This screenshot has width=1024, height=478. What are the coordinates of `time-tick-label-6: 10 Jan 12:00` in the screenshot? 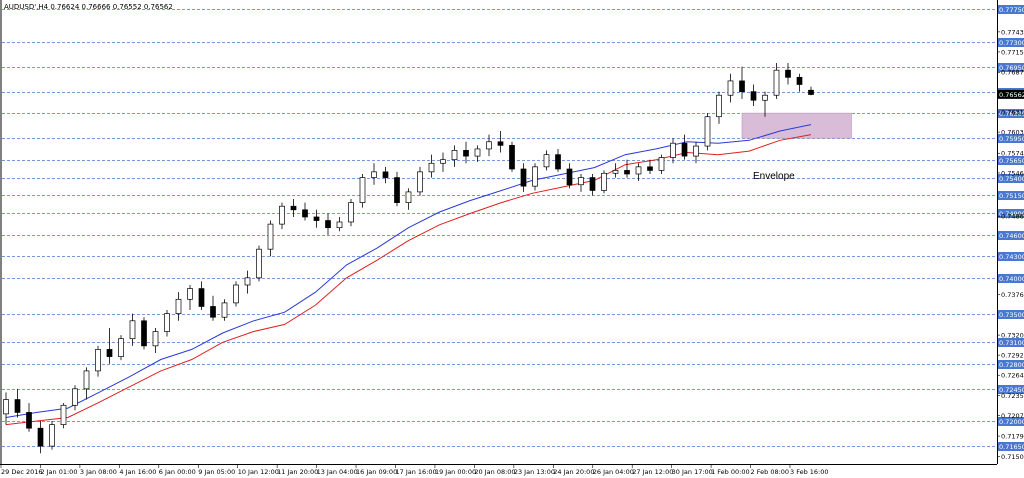 It's located at (258, 472).